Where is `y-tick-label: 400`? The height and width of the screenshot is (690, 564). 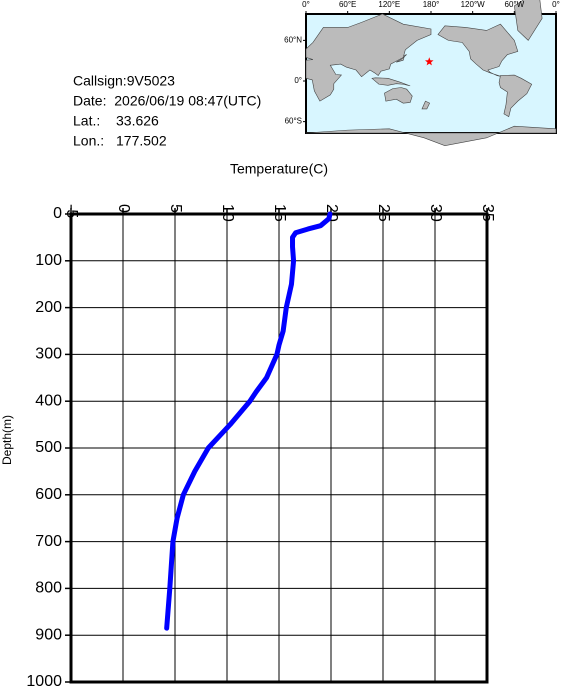
y-tick-label: 400 is located at coordinates (48, 400).